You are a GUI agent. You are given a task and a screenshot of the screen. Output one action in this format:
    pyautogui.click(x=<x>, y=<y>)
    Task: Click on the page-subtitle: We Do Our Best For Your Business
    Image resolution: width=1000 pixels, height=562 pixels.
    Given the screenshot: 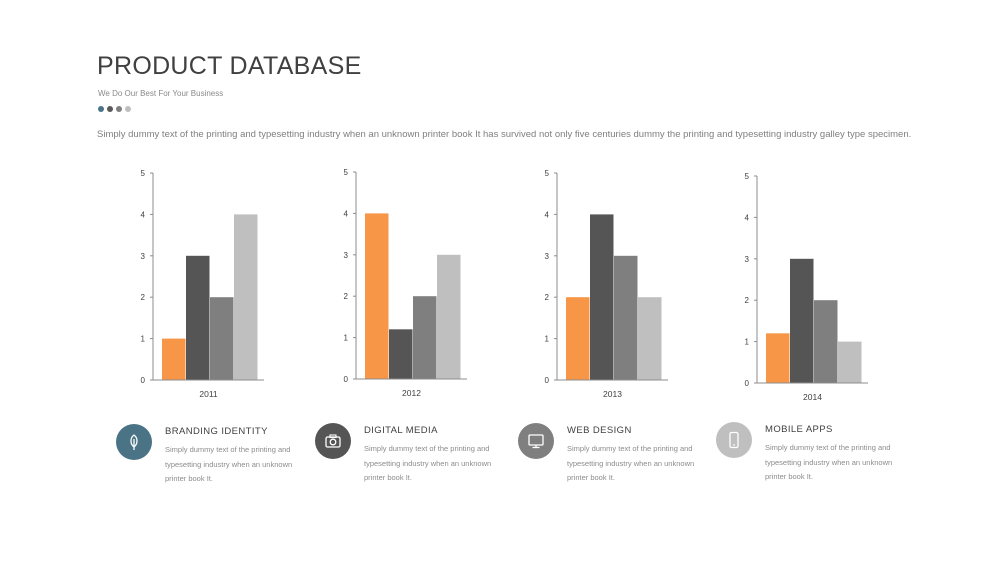 What is the action you would take?
    pyautogui.click(x=161, y=93)
    